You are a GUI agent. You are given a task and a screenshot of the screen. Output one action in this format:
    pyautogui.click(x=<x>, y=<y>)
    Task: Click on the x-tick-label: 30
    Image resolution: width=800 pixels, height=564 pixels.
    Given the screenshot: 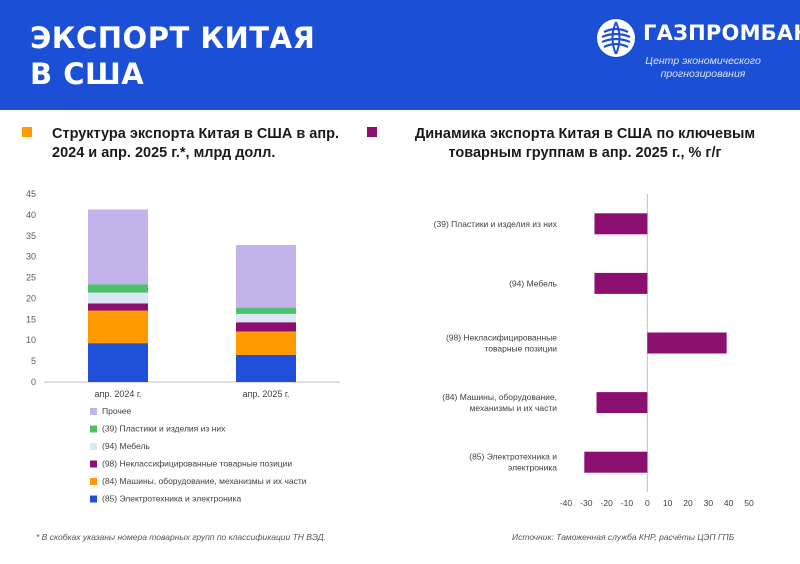 What is the action you would take?
    pyautogui.click(x=709, y=503)
    